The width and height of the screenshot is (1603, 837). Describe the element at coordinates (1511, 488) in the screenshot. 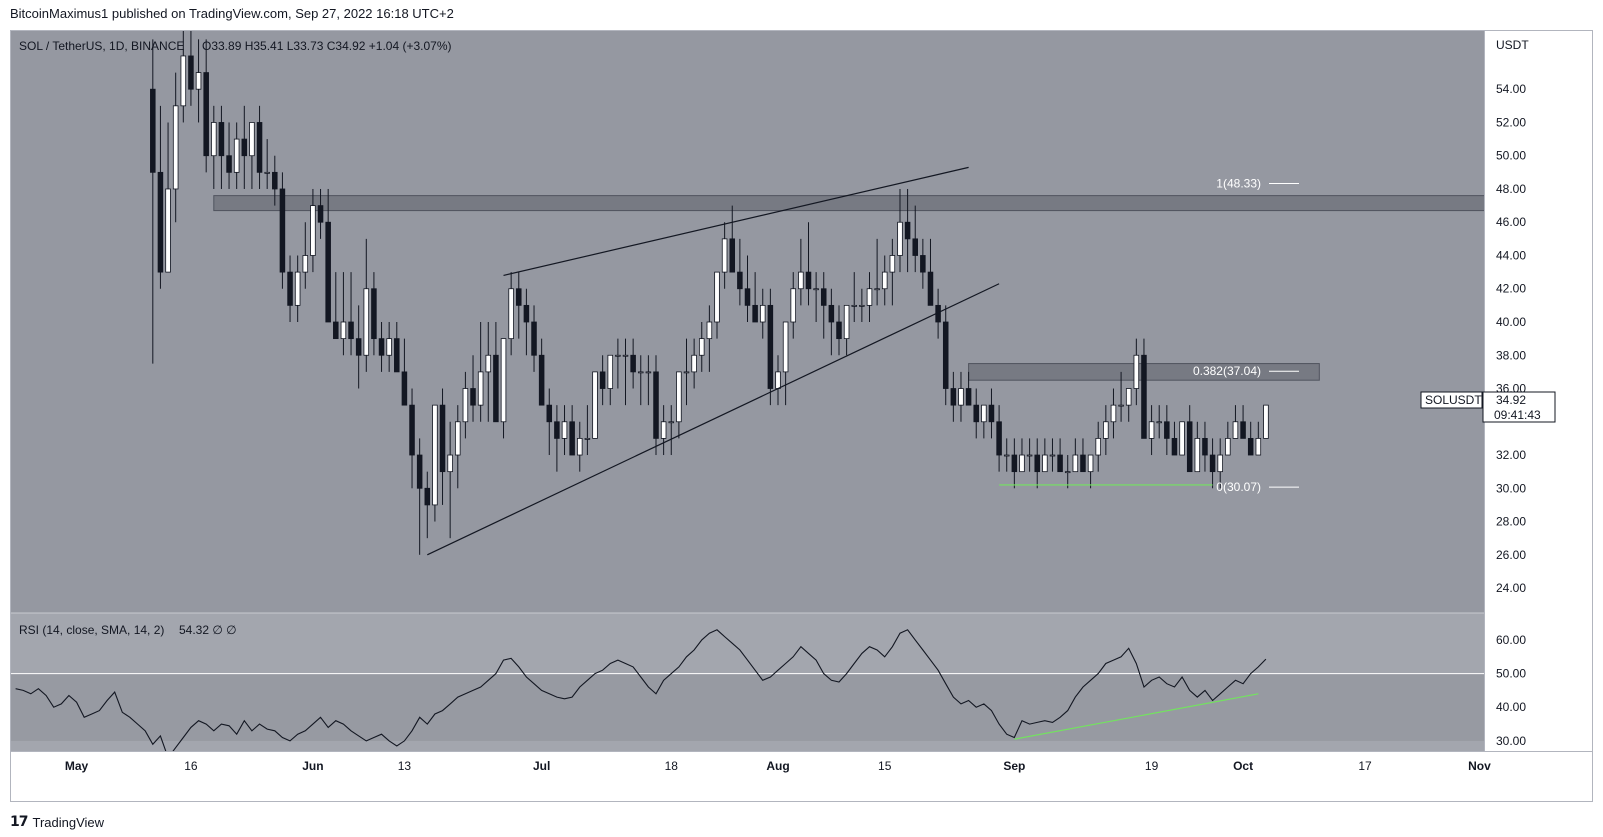

I see `price-tick-label: 30.00` at that location.